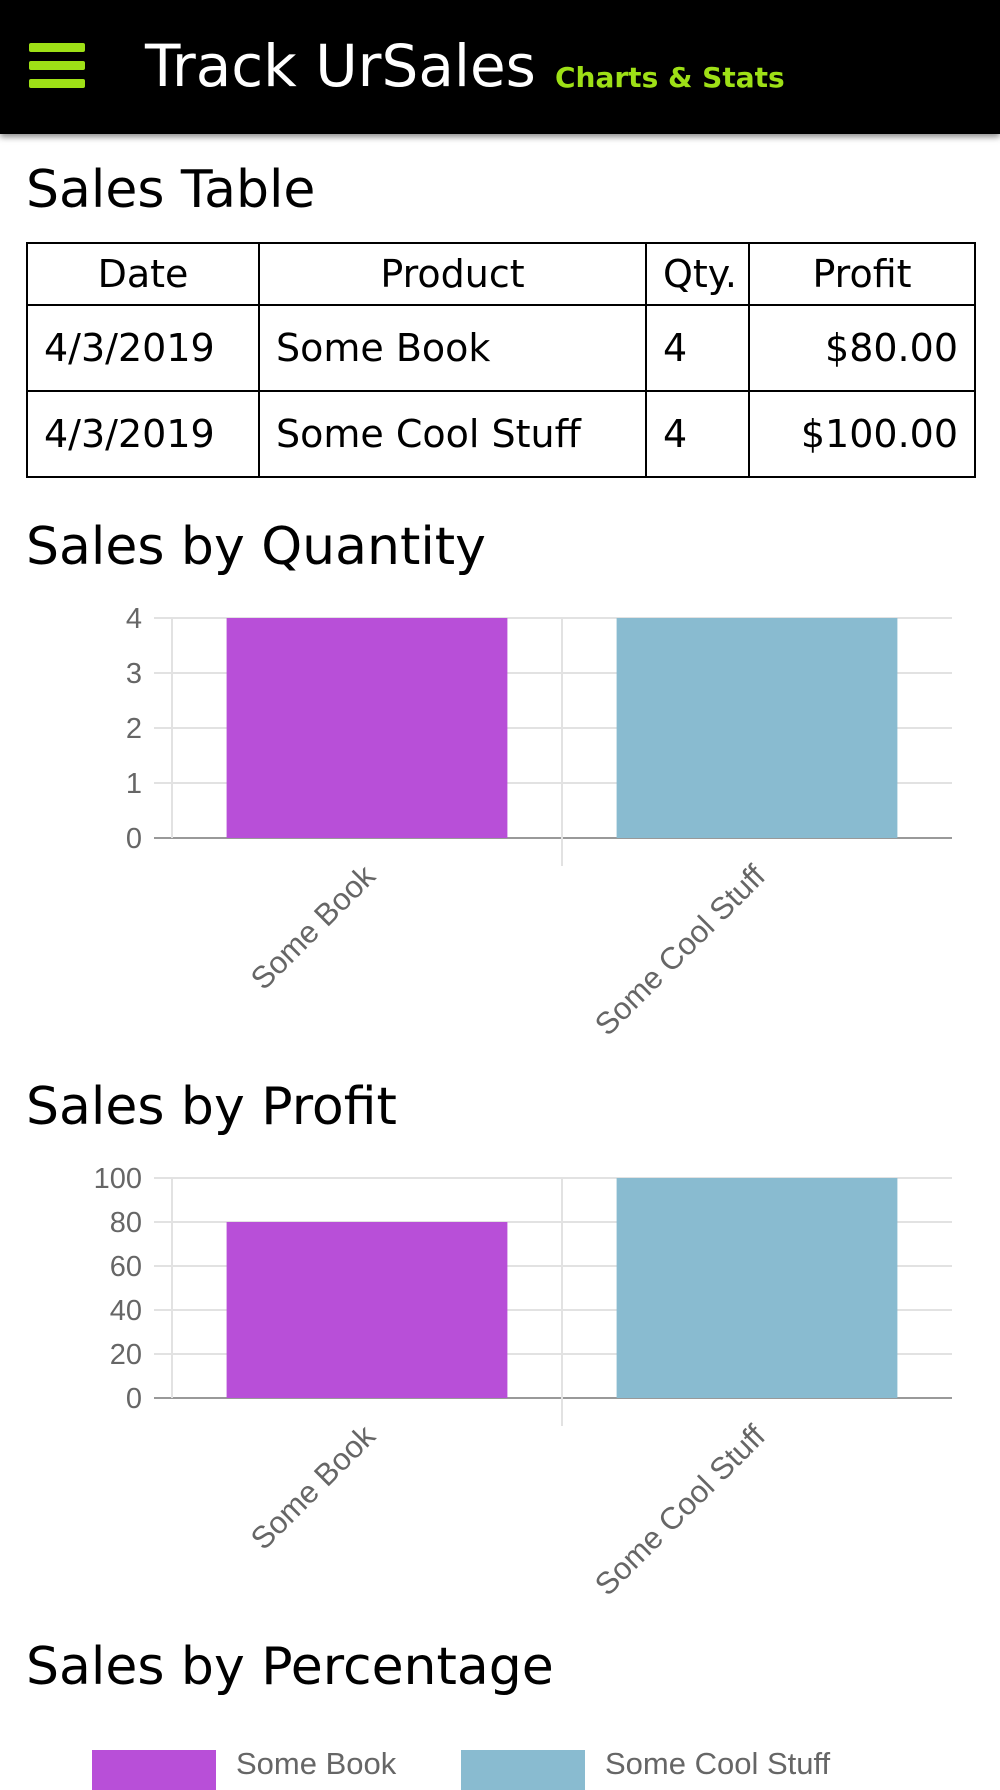  I want to click on profit-y-tick-label: 0, so click(134, 1399).